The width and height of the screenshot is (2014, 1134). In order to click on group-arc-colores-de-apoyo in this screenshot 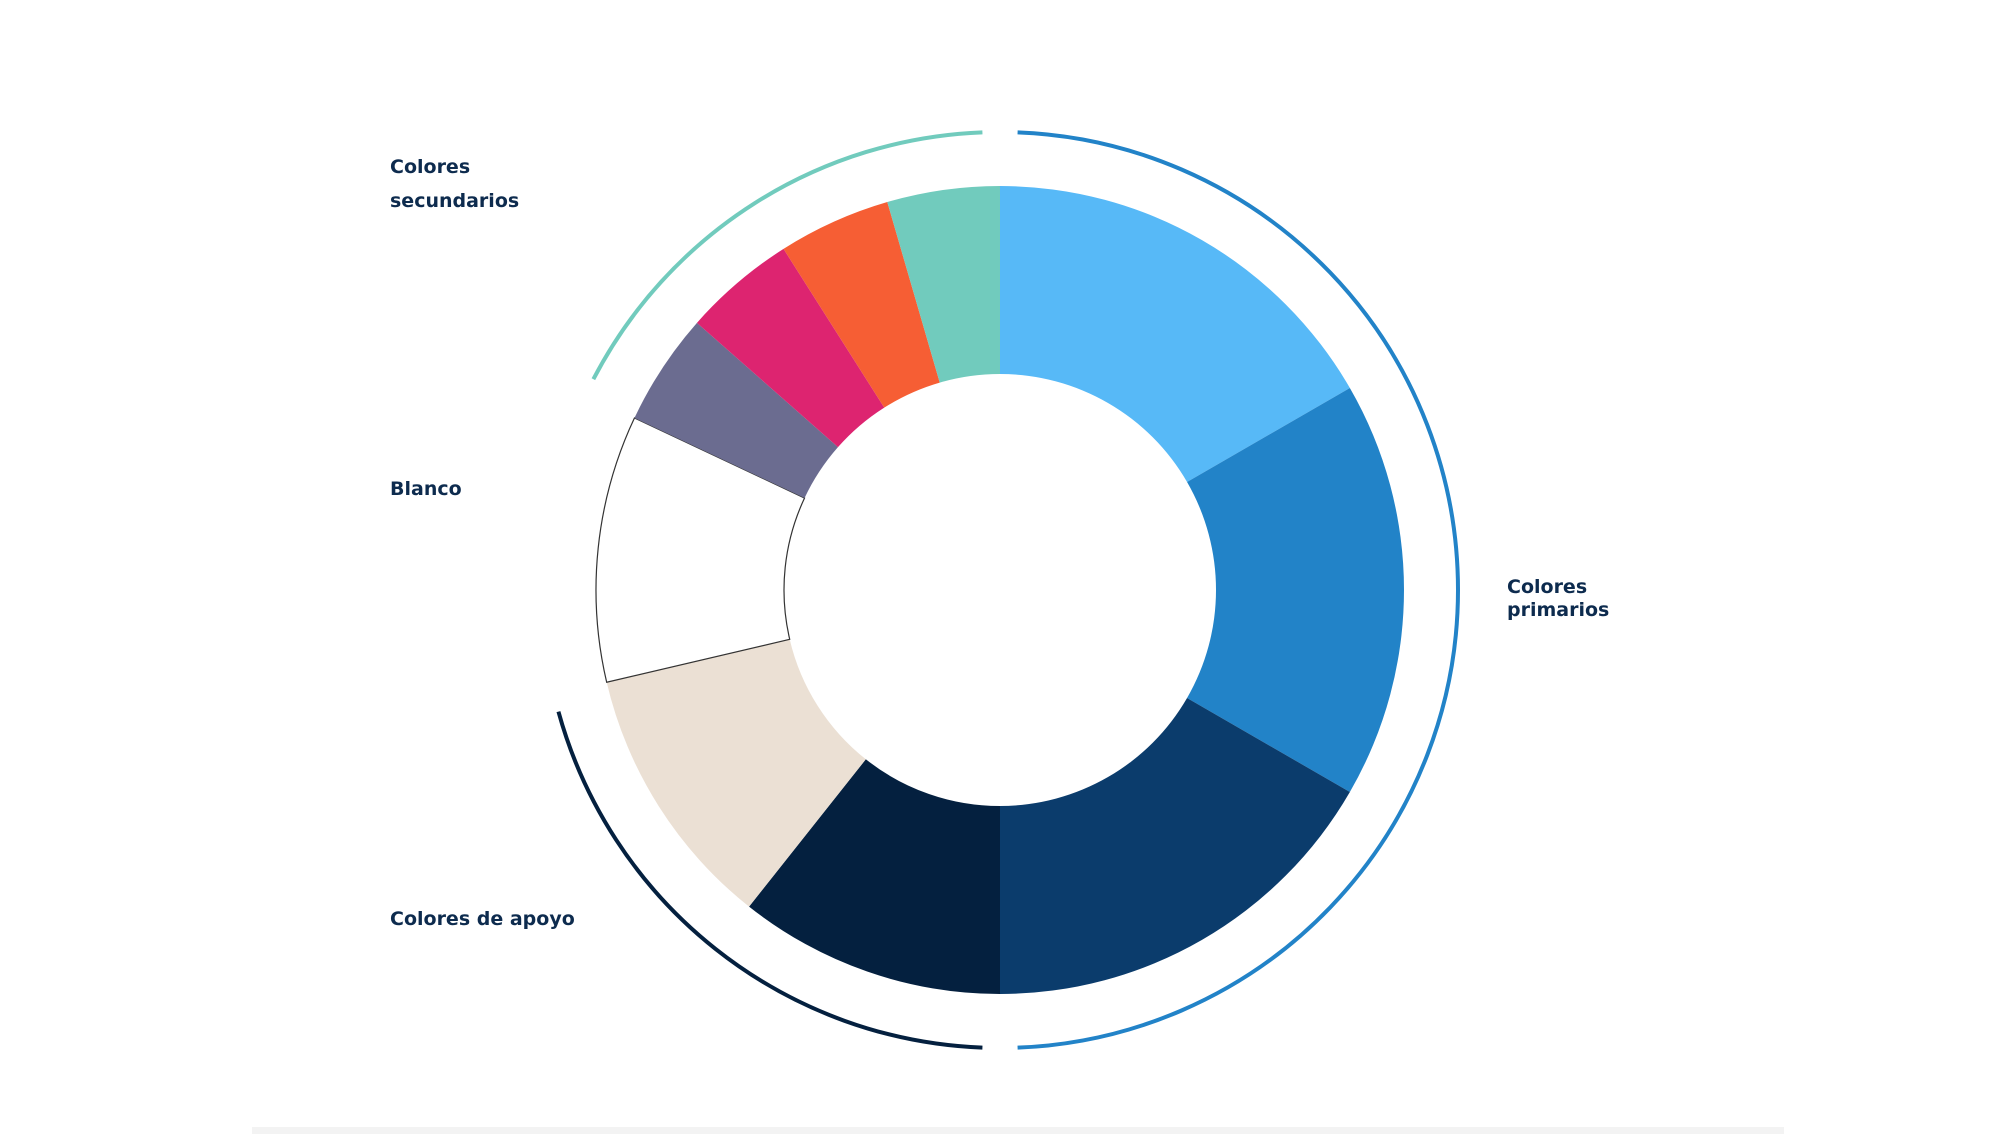, I will do `click(769, 880)`.